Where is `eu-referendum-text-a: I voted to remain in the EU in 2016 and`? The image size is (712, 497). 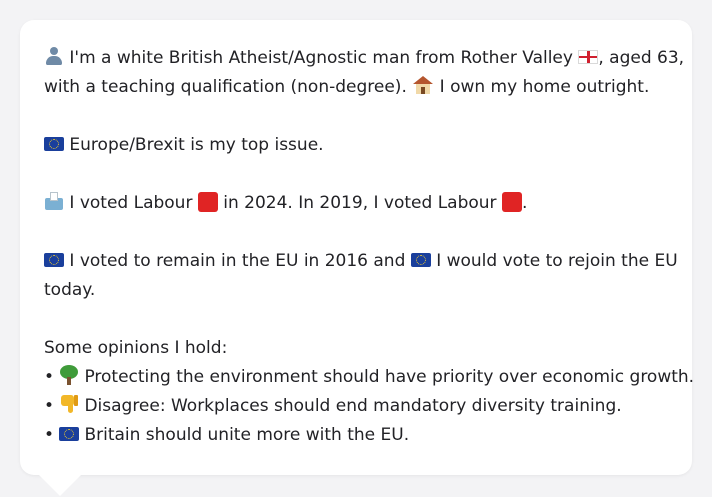 eu-referendum-text-a: I voted to remain in the EU in 2016 and is located at coordinates (237, 261).